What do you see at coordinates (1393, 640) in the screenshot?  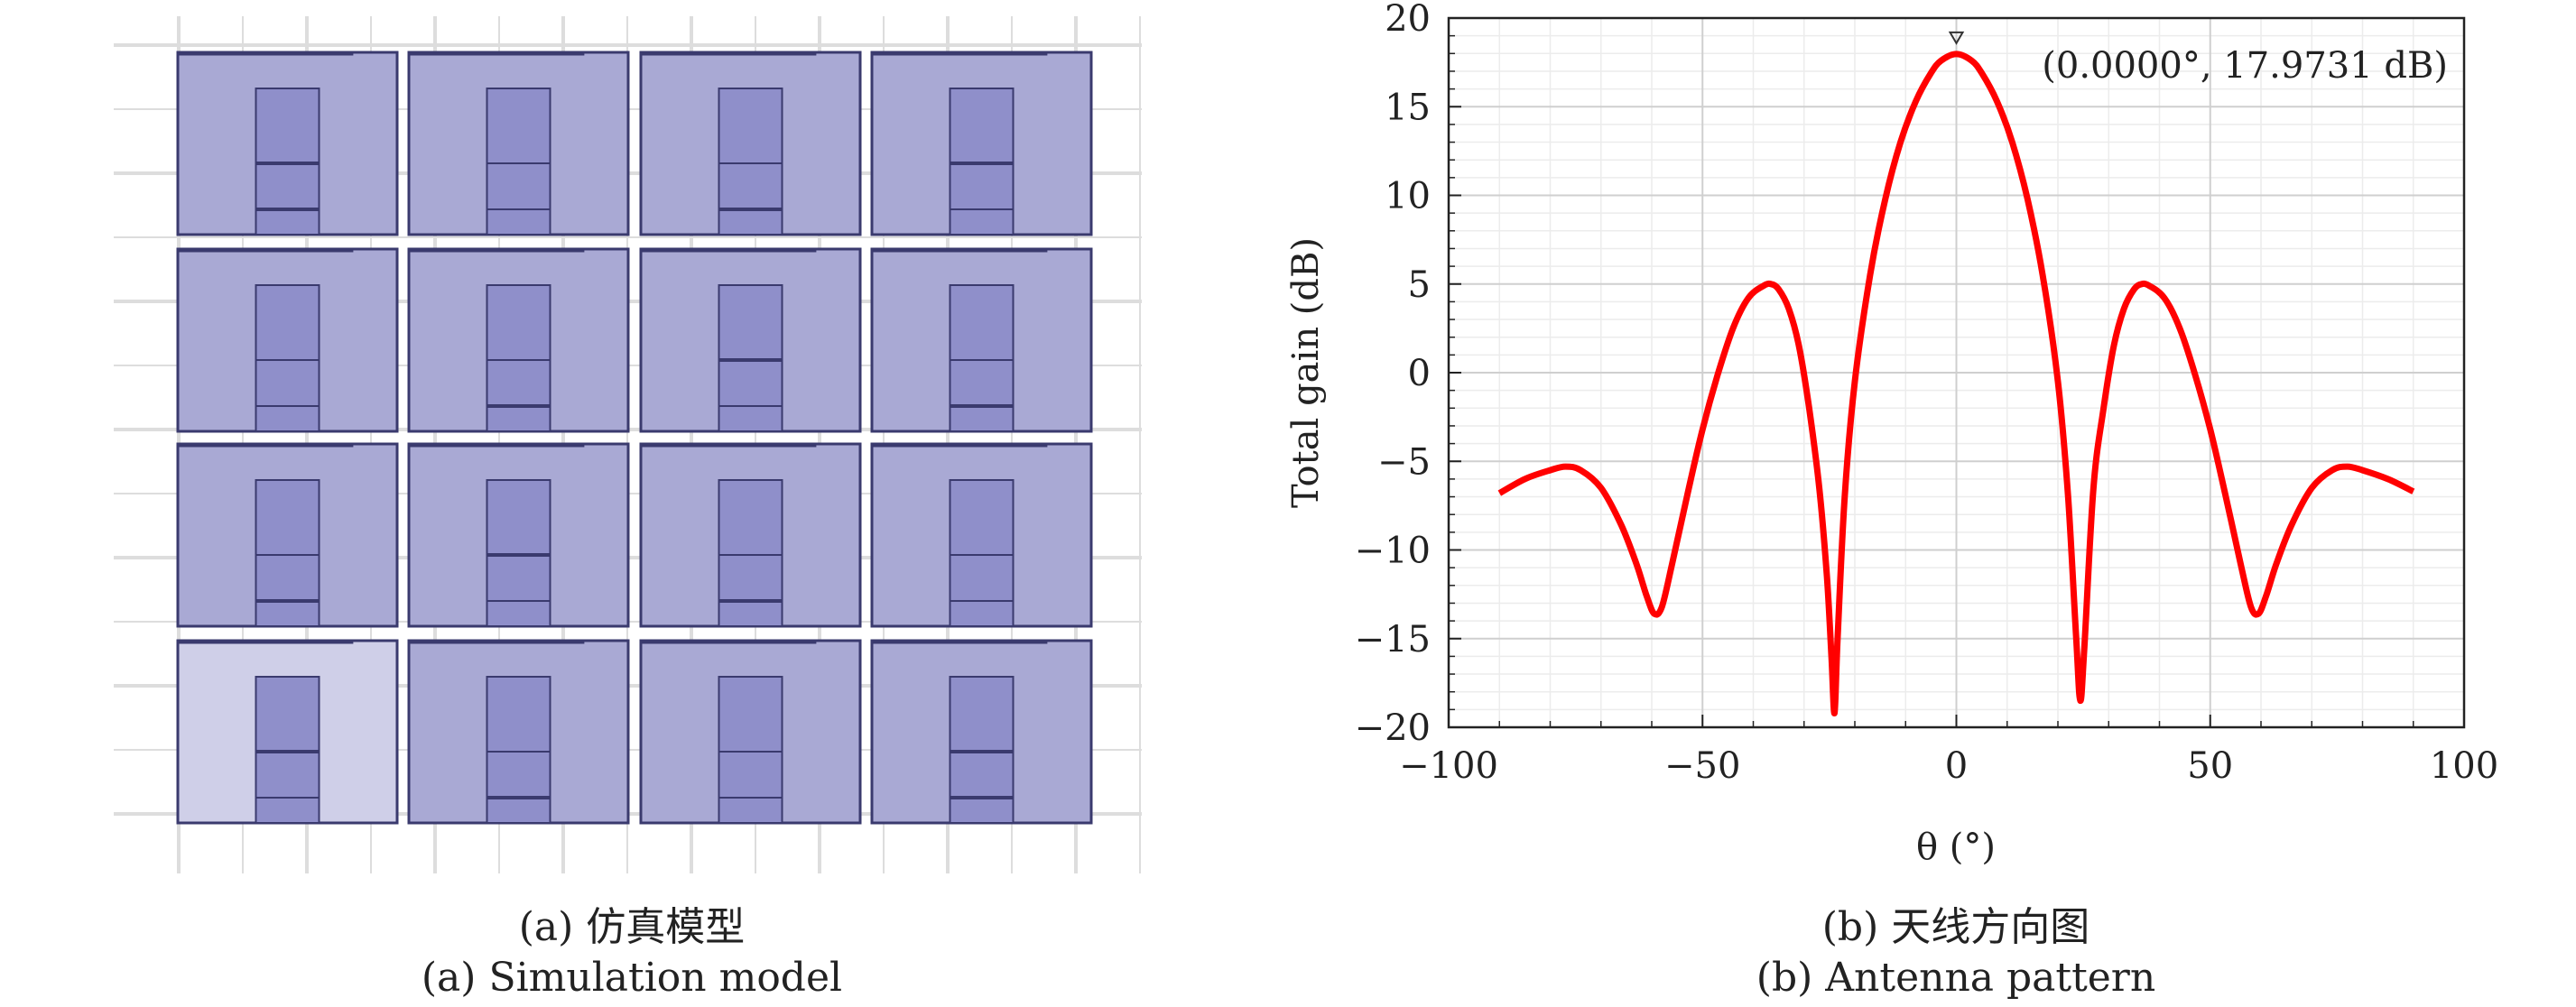 I see `y-tick-label: −15` at bounding box center [1393, 640].